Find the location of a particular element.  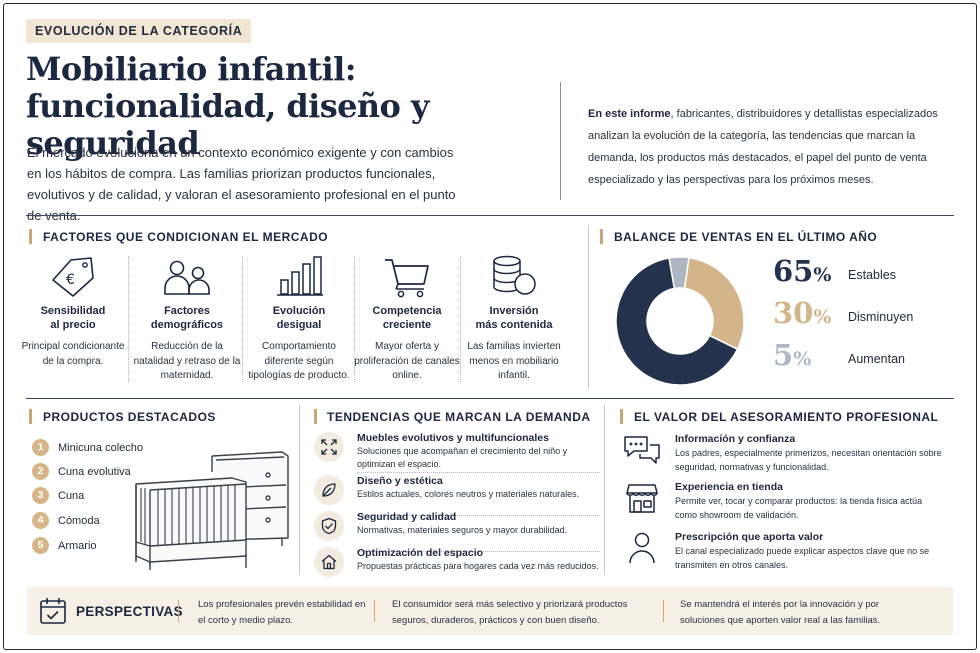

store-icon is located at coordinates (642, 499).